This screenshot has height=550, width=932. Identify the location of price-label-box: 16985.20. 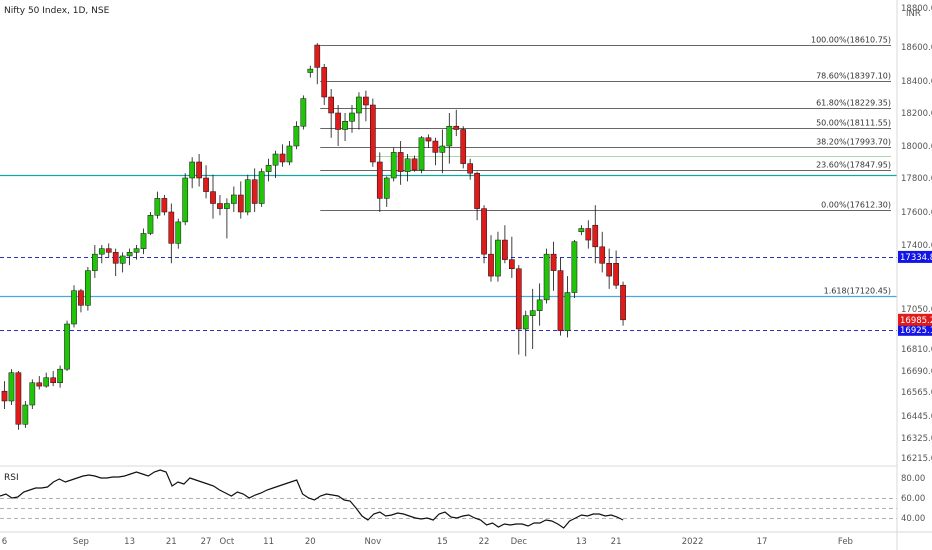
(915, 319).